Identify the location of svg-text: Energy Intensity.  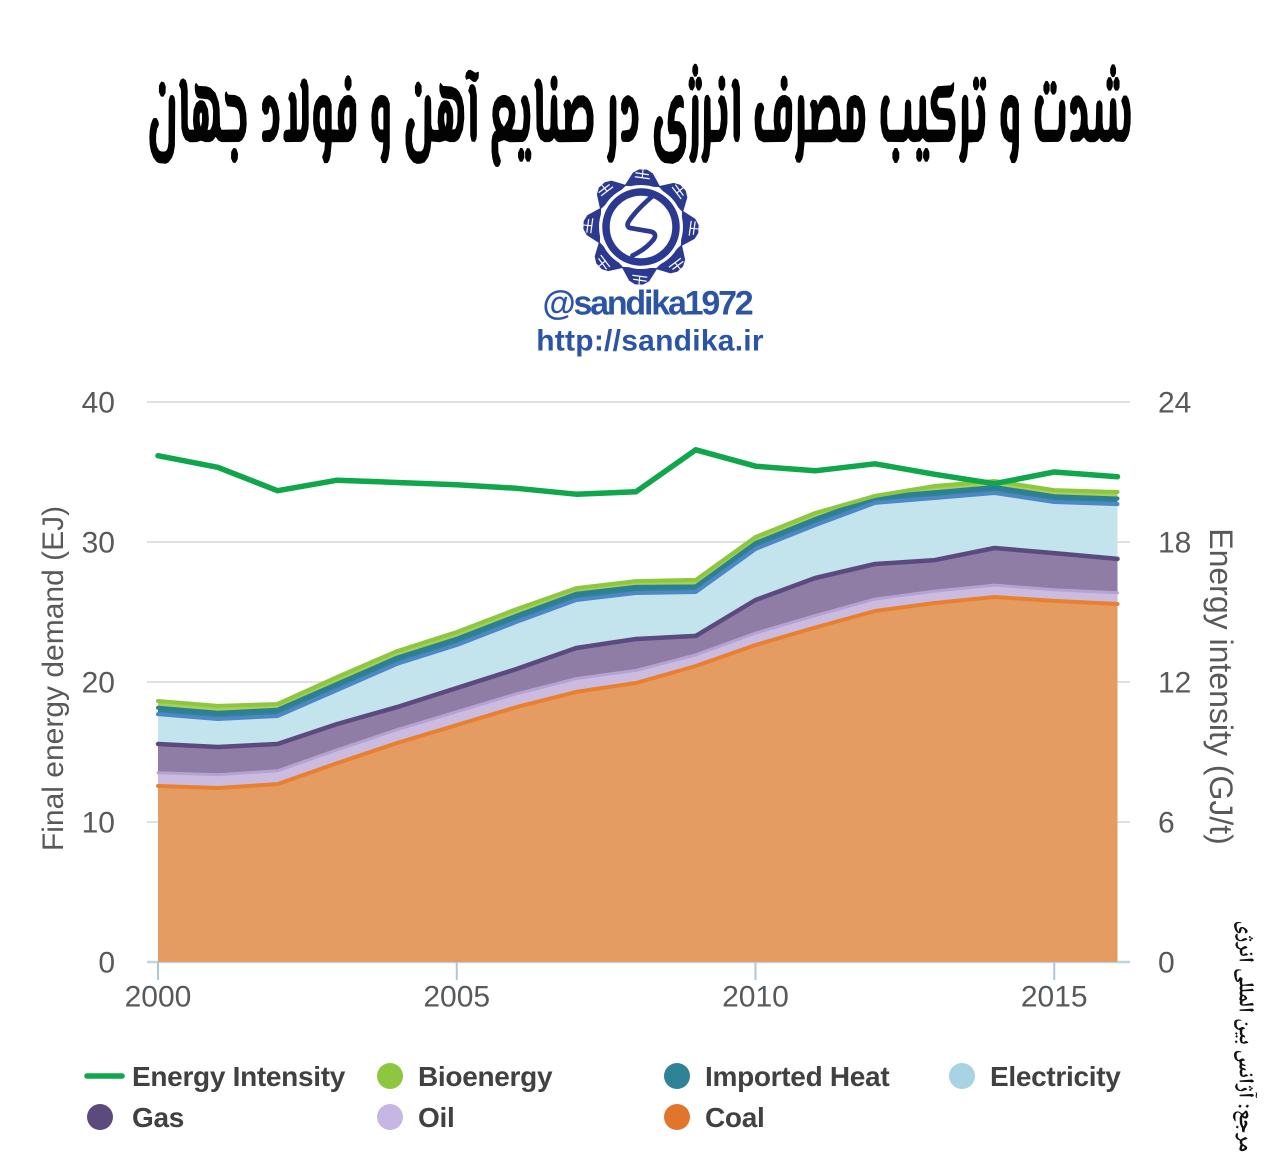
(239, 1076).